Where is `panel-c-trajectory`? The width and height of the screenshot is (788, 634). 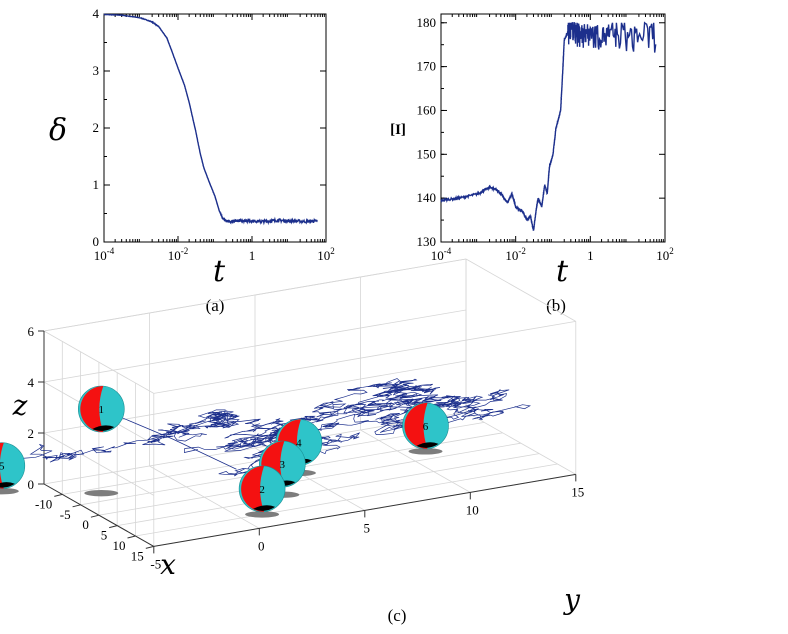
panel-c-trajectory is located at coordinates (270, 427).